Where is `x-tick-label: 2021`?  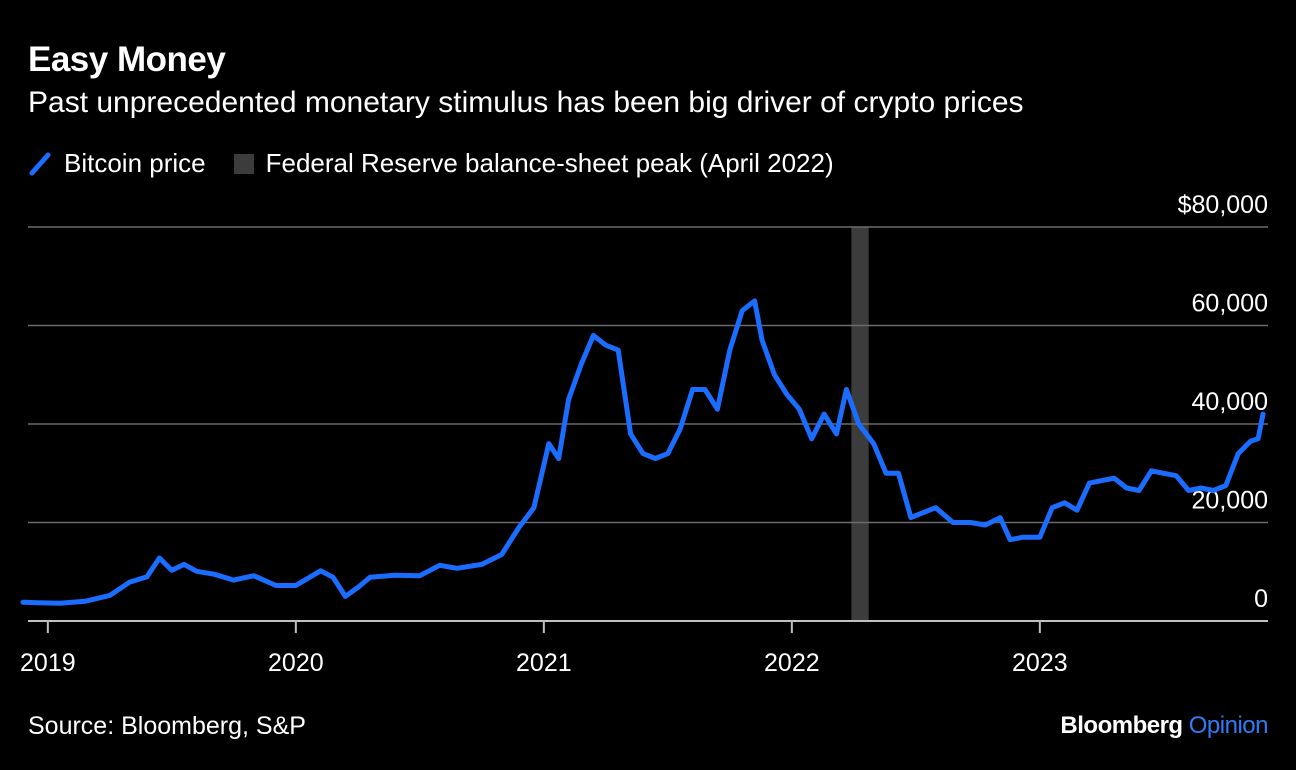
x-tick-label: 2021 is located at coordinates (544, 663).